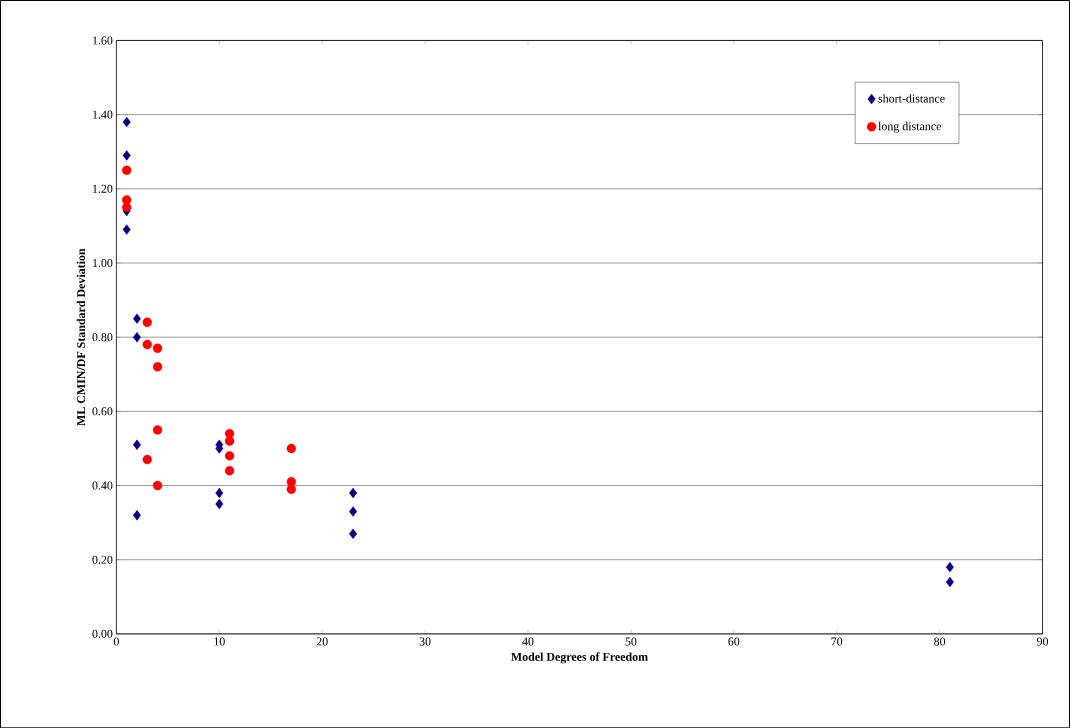  What do you see at coordinates (909, 127) in the screenshot?
I see `legend-label: long distance` at bounding box center [909, 127].